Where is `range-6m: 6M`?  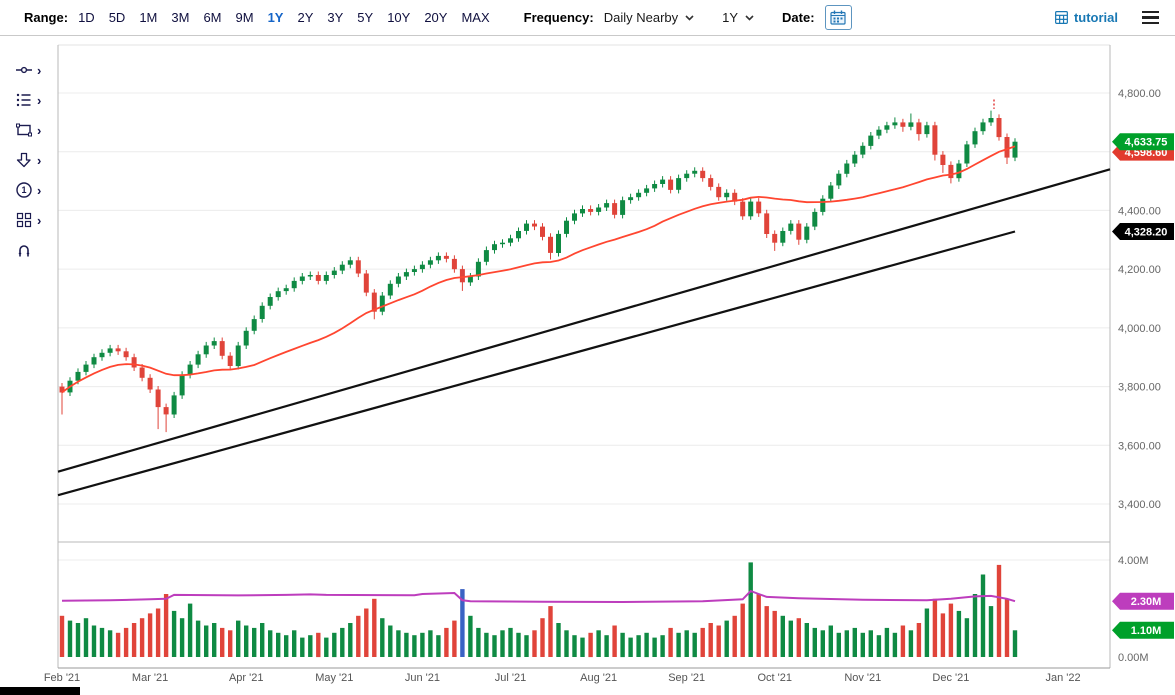 range-6m: 6M is located at coordinates (212, 17).